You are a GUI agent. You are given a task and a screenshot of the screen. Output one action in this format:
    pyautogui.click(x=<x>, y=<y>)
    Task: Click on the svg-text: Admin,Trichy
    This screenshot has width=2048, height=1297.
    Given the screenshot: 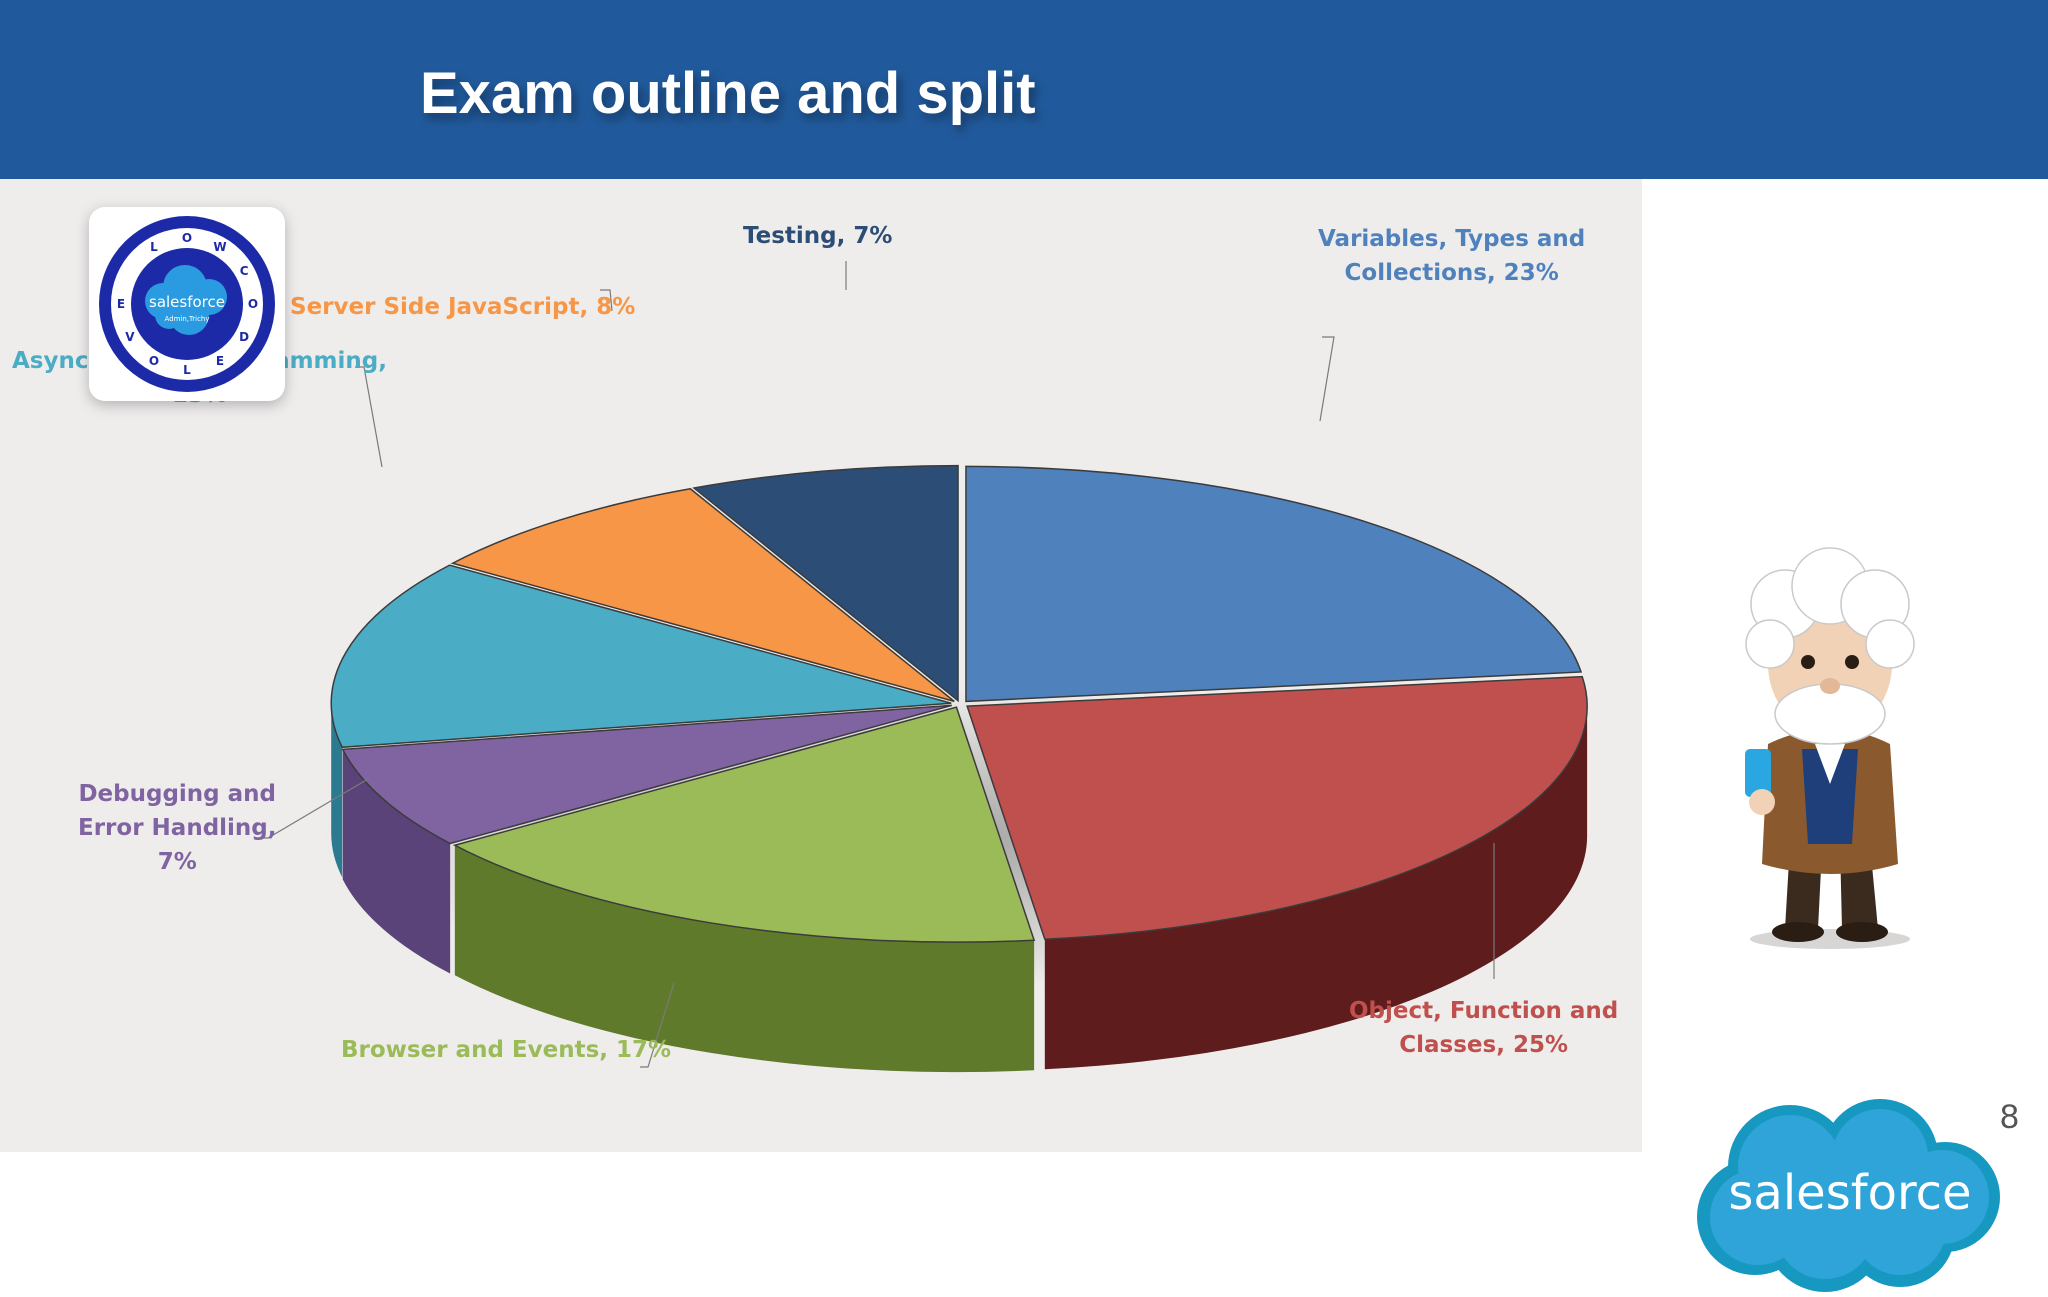 What is the action you would take?
    pyautogui.click(x=186, y=319)
    